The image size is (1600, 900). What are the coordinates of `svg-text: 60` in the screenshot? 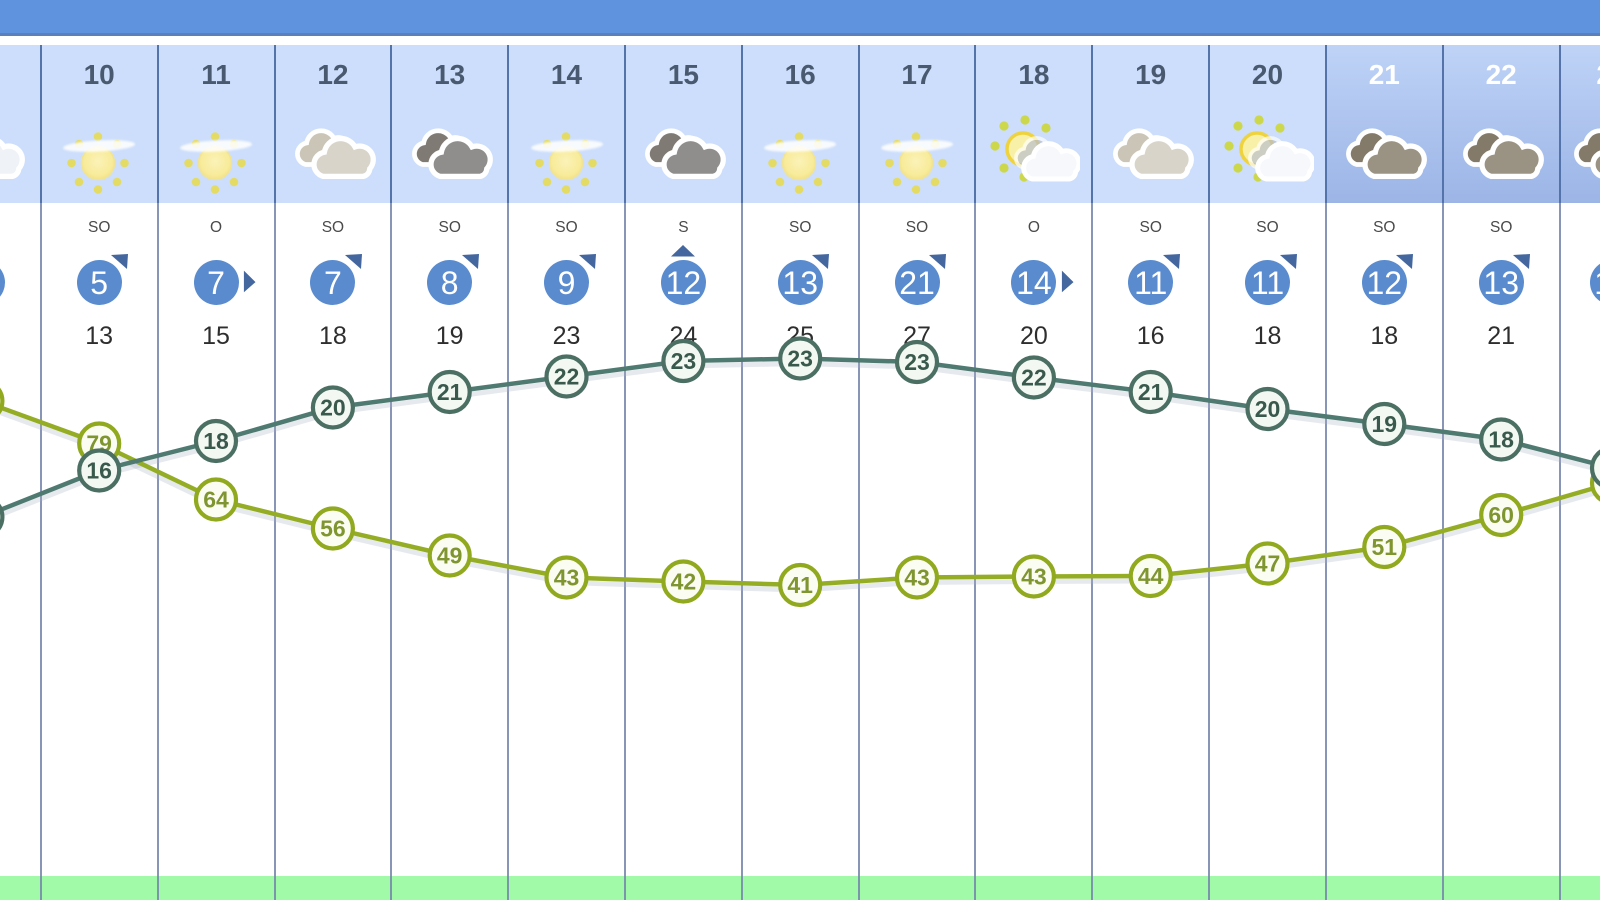 It's located at (1501, 515).